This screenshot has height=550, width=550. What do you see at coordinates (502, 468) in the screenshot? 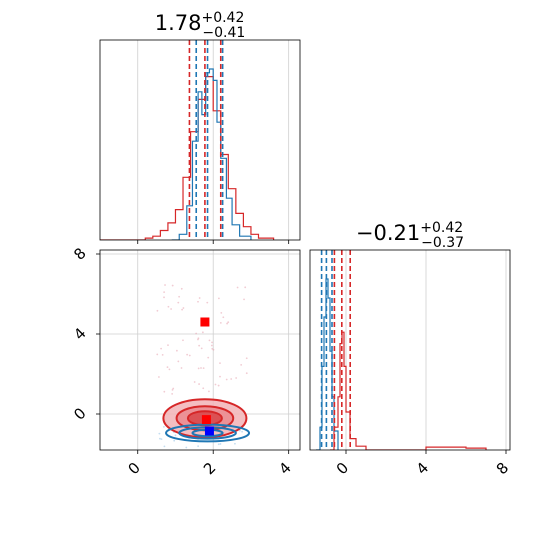
I see `x-tick-label: 8` at bounding box center [502, 468].